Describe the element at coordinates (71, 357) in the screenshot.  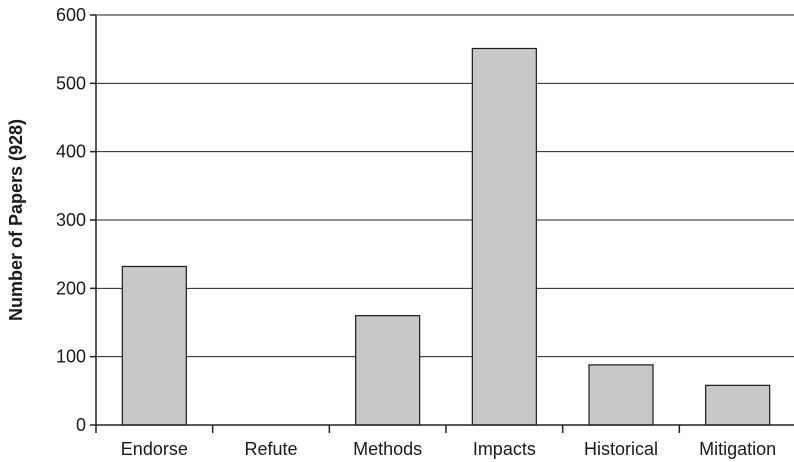
I see `y-tick-label: 100` at that location.